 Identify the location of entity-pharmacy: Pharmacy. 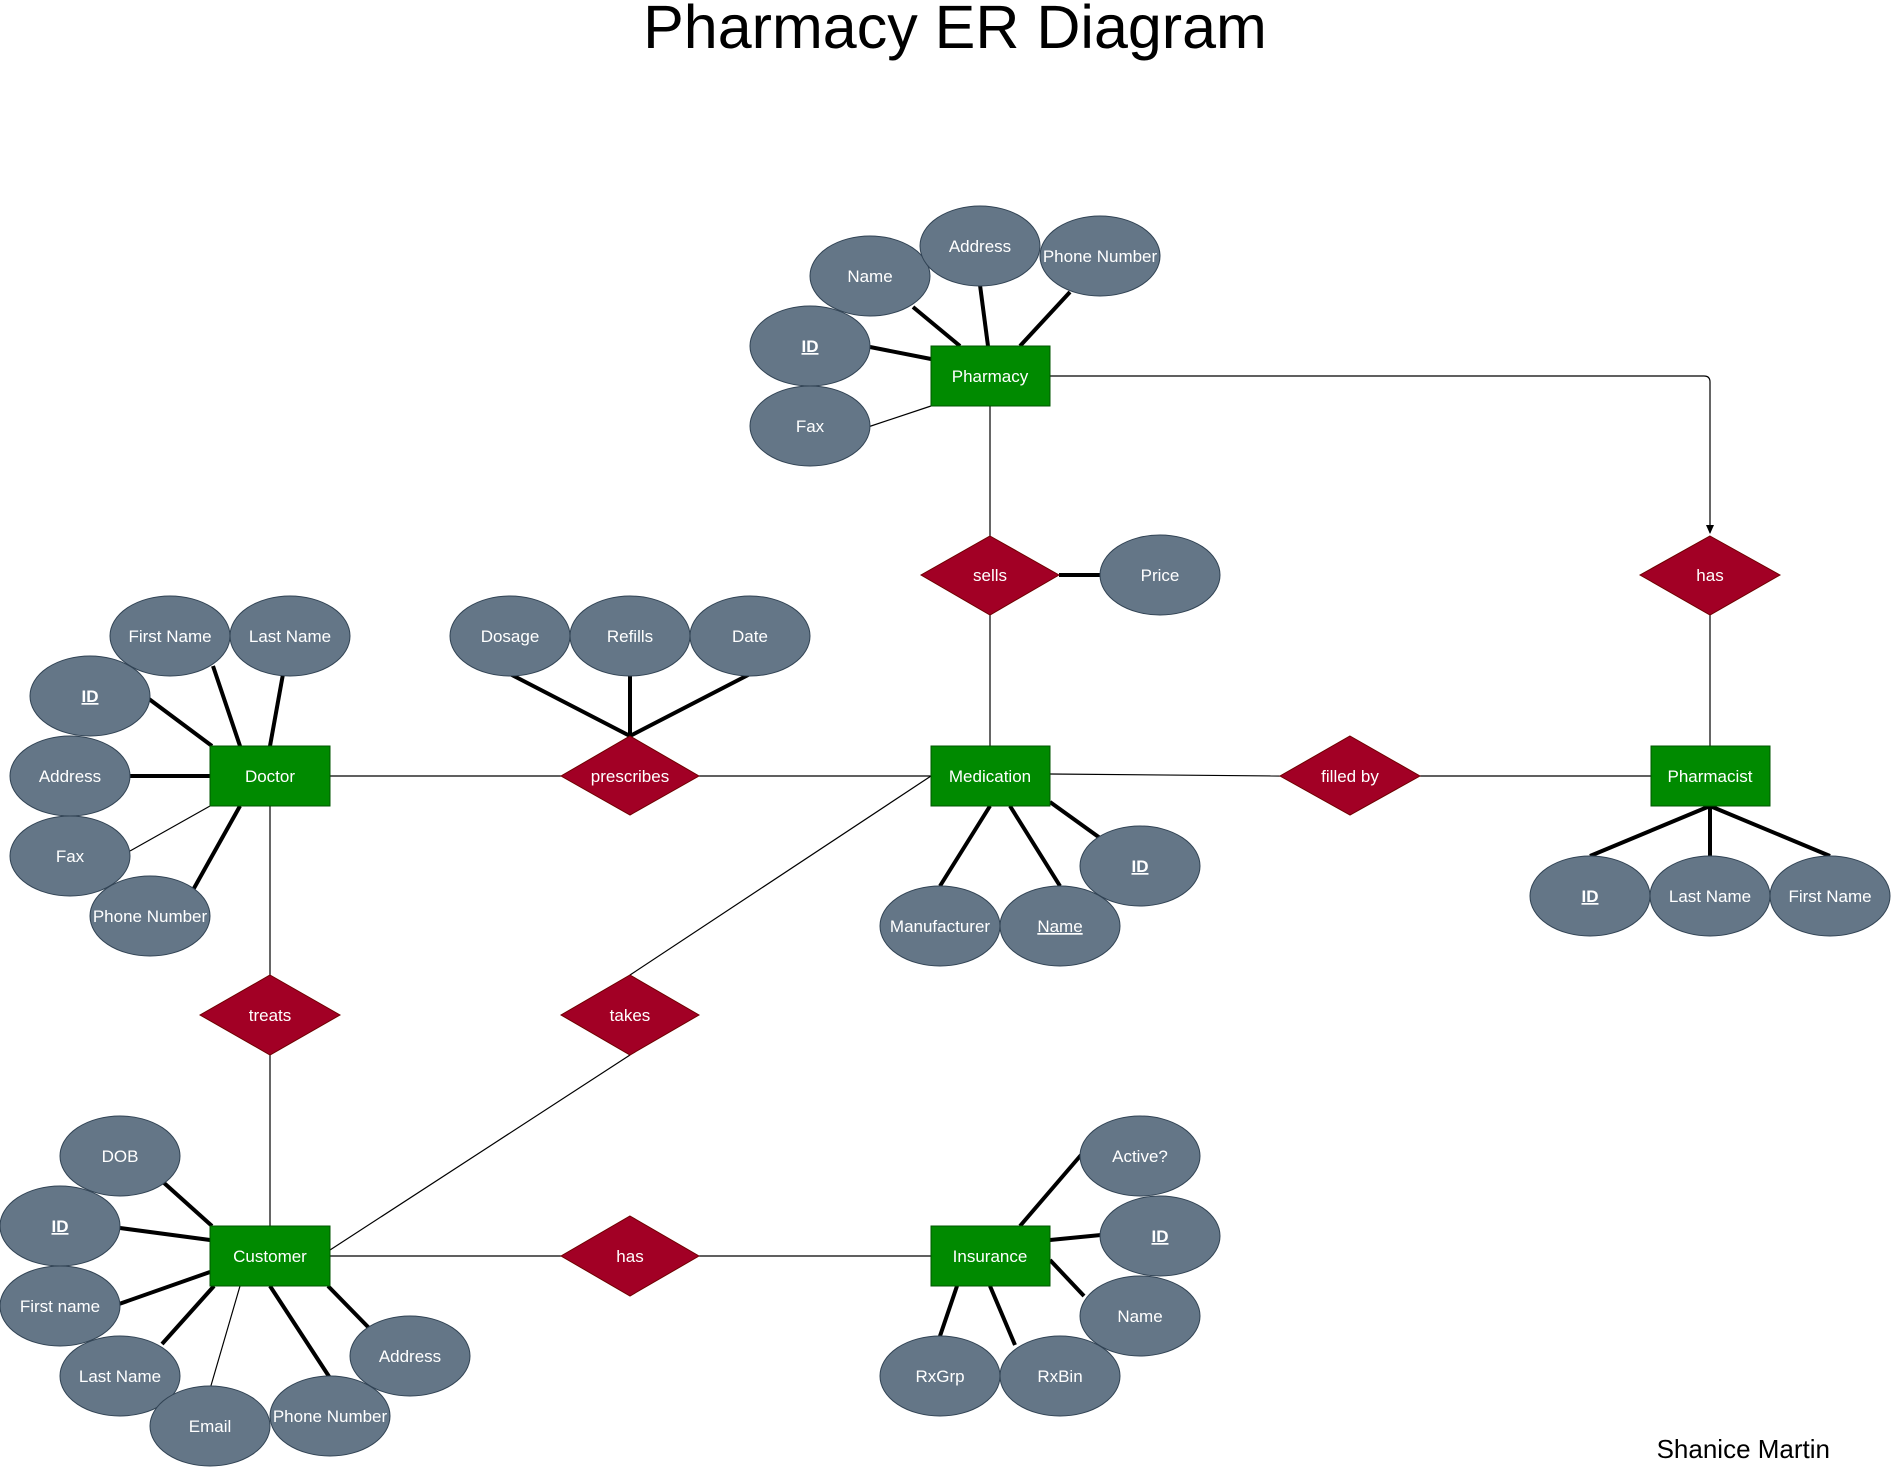
(990, 376).